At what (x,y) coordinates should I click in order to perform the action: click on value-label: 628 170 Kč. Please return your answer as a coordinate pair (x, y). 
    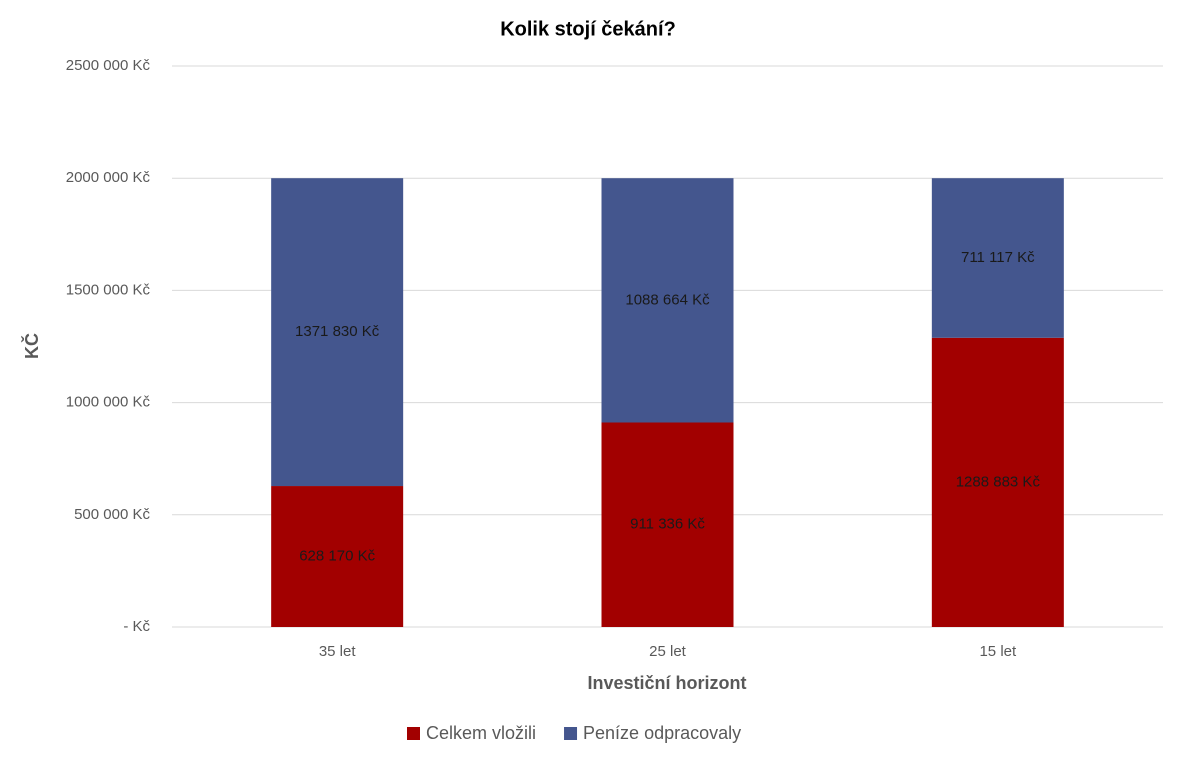
    Looking at the image, I should click on (337, 555).